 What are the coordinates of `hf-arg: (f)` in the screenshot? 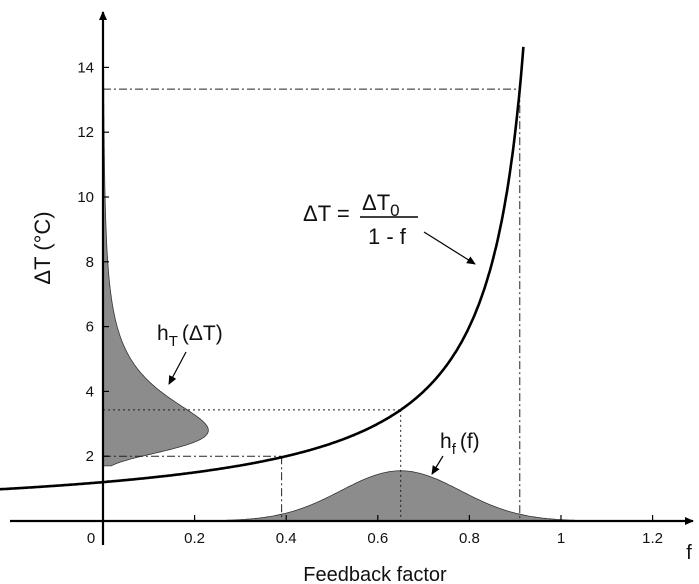 It's located at (470, 441).